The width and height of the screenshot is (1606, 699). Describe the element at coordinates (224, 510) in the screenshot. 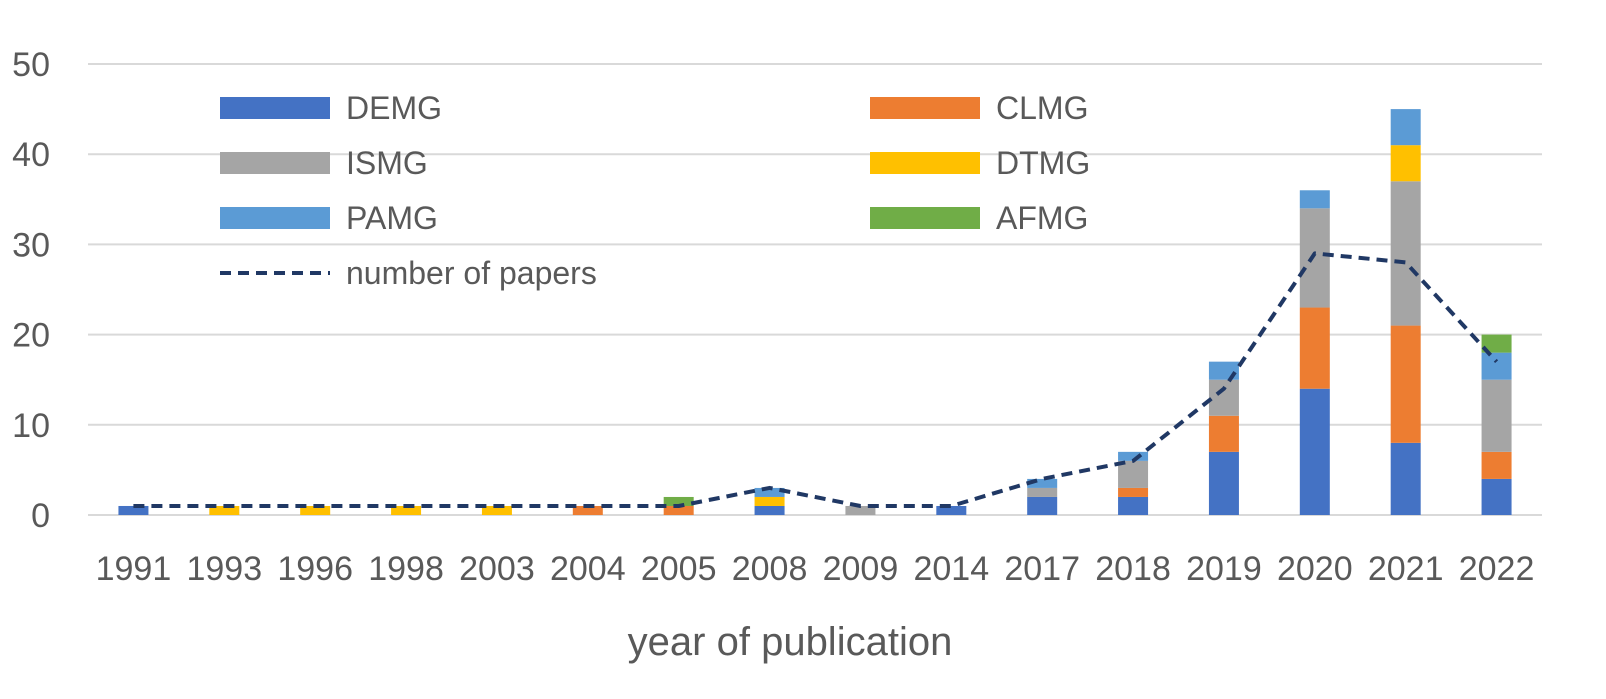

I see `bar-segment-dtmg-1993` at that location.